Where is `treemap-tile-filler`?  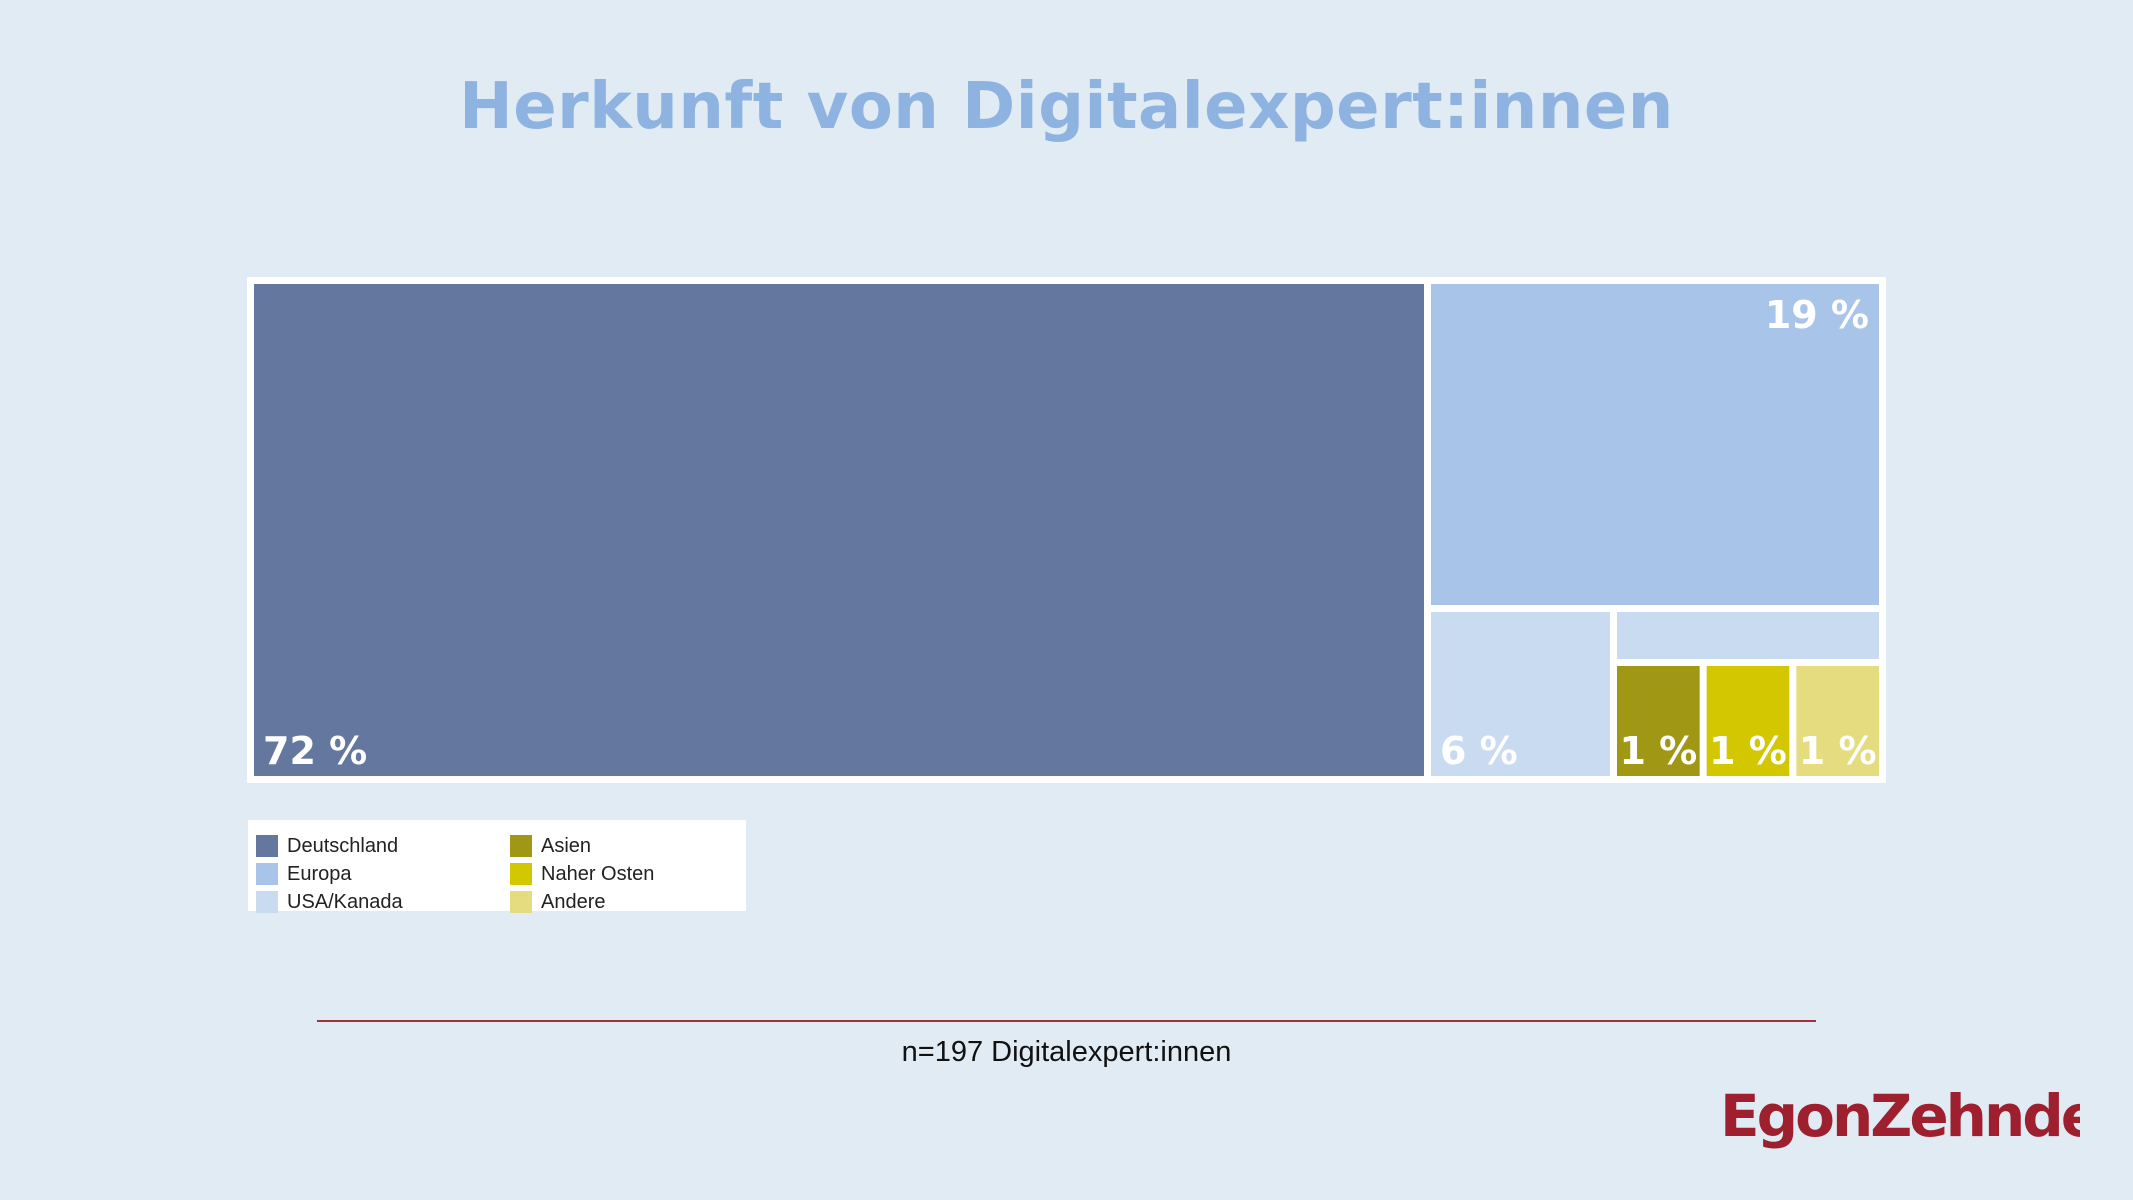
treemap-tile-filler is located at coordinates (1748, 635).